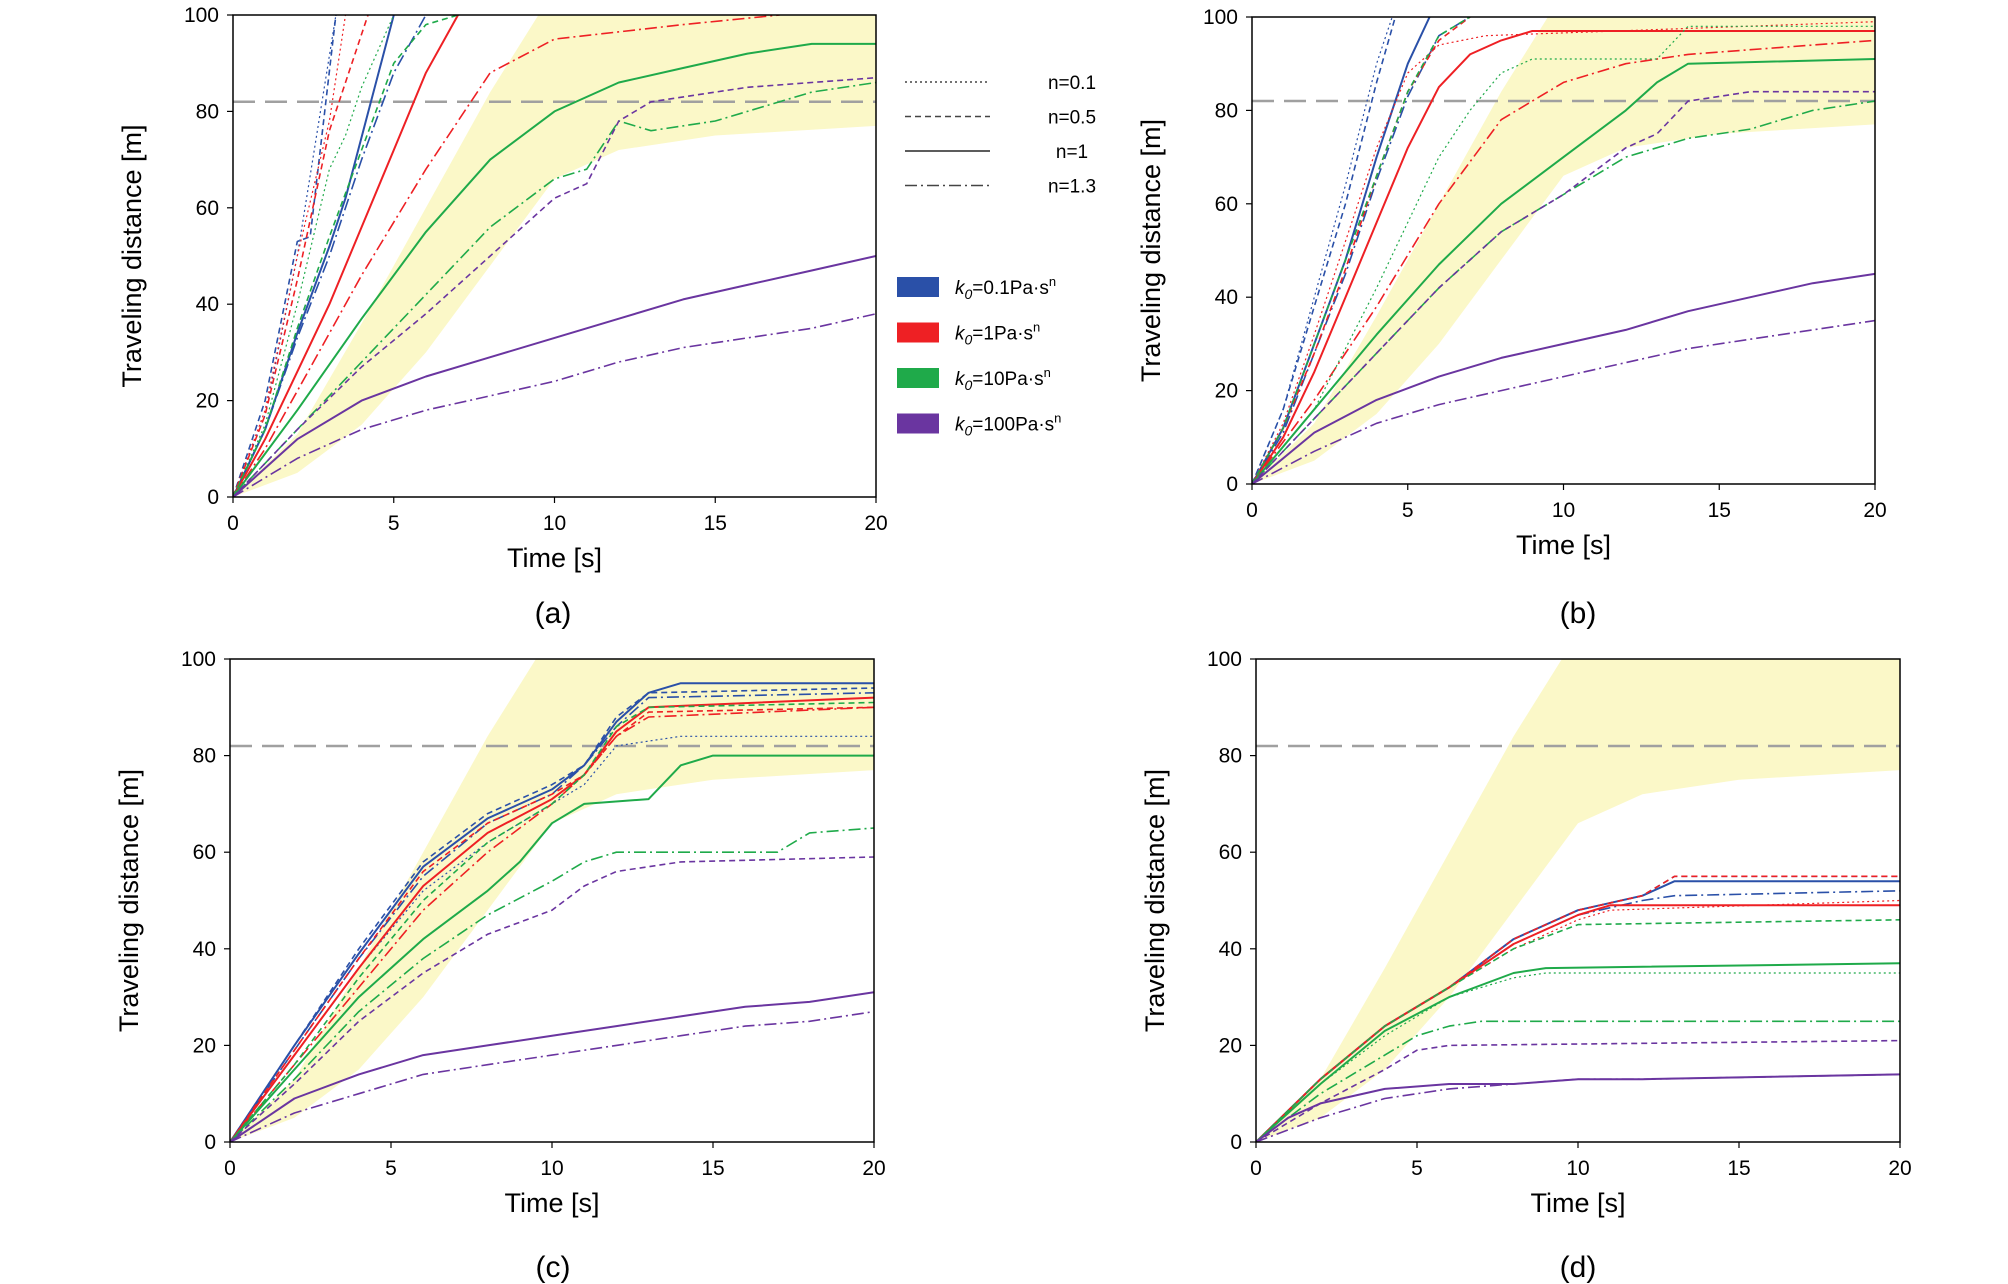 The width and height of the screenshot is (2008, 1284). Describe the element at coordinates (1072, 83) in the screenshot. I see `legend-linestyle-label: n=0.1` at that location.